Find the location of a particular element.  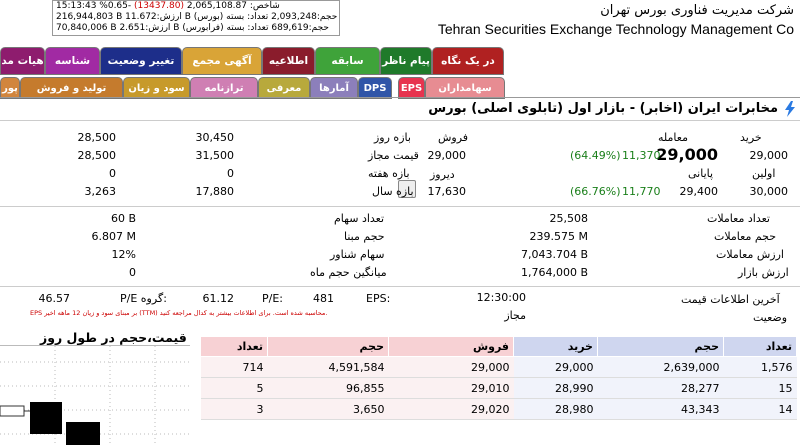

order-book-header-row: تعداد حجم فروش خرید حجم تعداد is located at coordinates (498, 346).